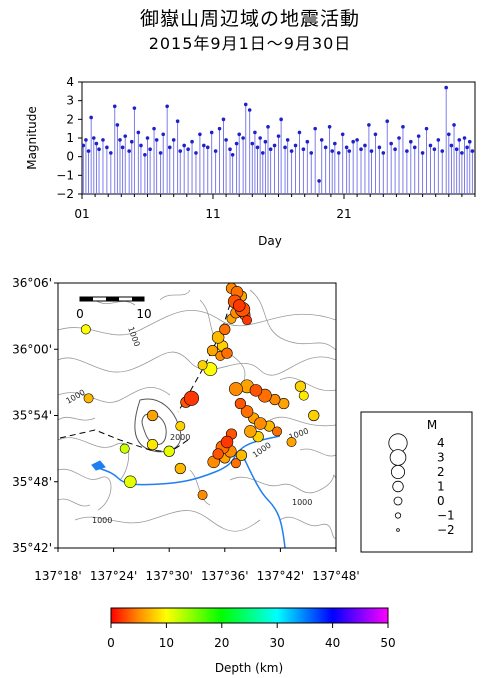 This screenshot has width=500, height=678. What do you see at coordinates (32, 283) in the screenshot?
I see `lat-tick-label: 36°06'` at bounding box center [32, 283].